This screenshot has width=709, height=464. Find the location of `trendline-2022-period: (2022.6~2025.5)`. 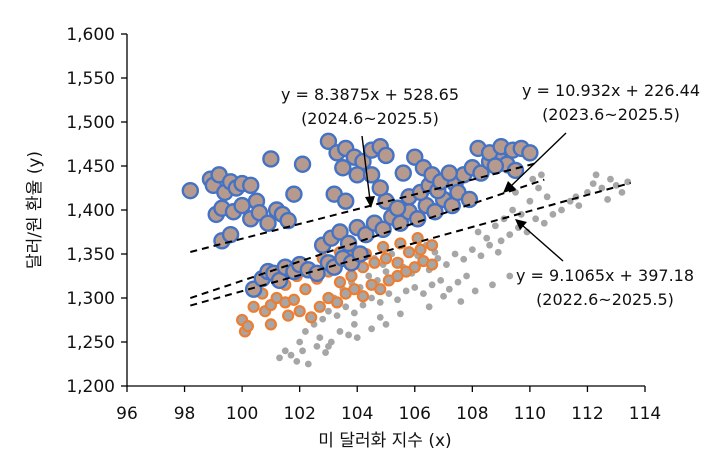

trendline-2022-period: (2022.6~2025.5) is located at coordinates (605, 299).